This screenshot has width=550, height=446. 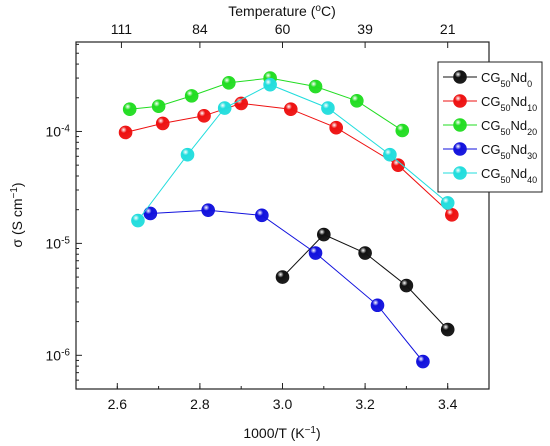 I want to click on y-tick-label: 10⁻⁶, so click(x=58, y=355).